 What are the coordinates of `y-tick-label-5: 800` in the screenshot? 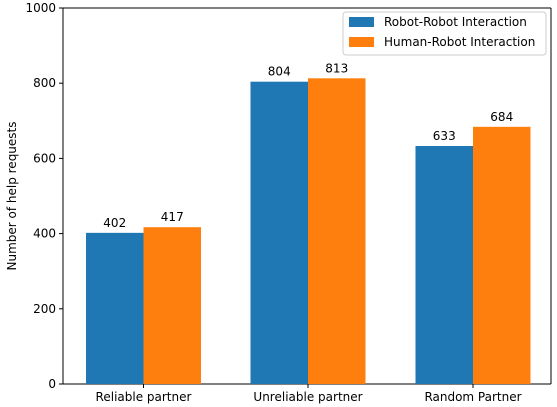 It's located at (44, 83).